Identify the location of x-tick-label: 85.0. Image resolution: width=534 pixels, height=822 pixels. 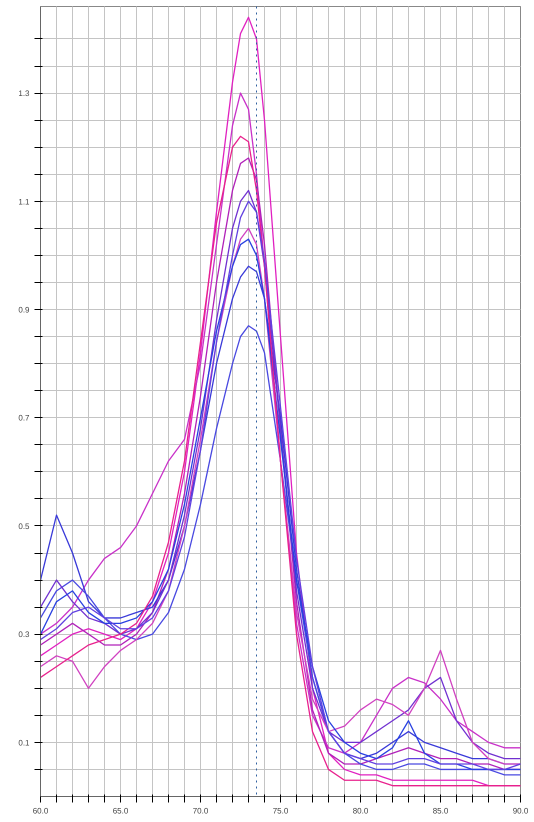
(440, 811).